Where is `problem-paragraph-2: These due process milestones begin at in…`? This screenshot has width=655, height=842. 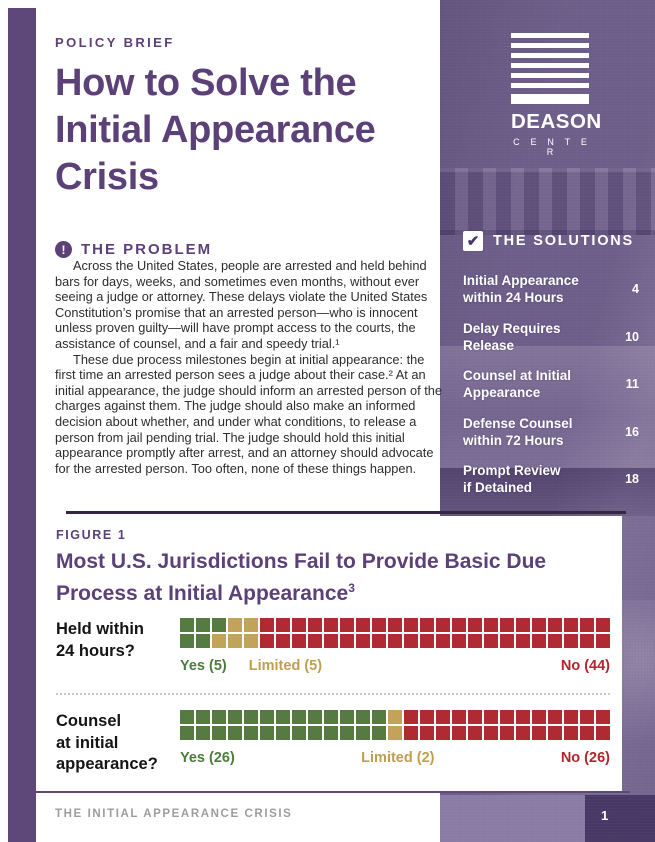 problem-paragraph-2: These due process milestones begin at in… is located at coordinates (248, 413).